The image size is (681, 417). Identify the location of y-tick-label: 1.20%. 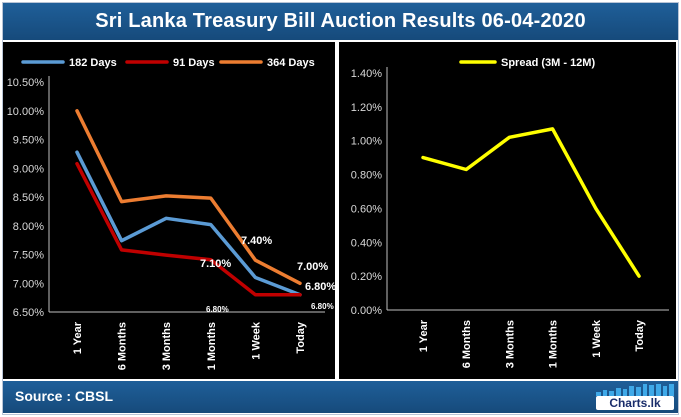
(366, 108).